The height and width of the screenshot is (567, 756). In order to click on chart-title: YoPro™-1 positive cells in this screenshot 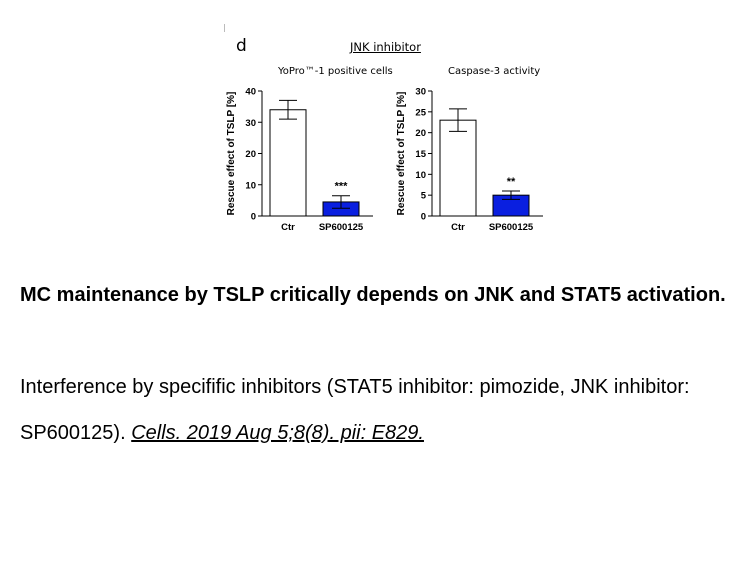, I will do `click(335, 71)`.